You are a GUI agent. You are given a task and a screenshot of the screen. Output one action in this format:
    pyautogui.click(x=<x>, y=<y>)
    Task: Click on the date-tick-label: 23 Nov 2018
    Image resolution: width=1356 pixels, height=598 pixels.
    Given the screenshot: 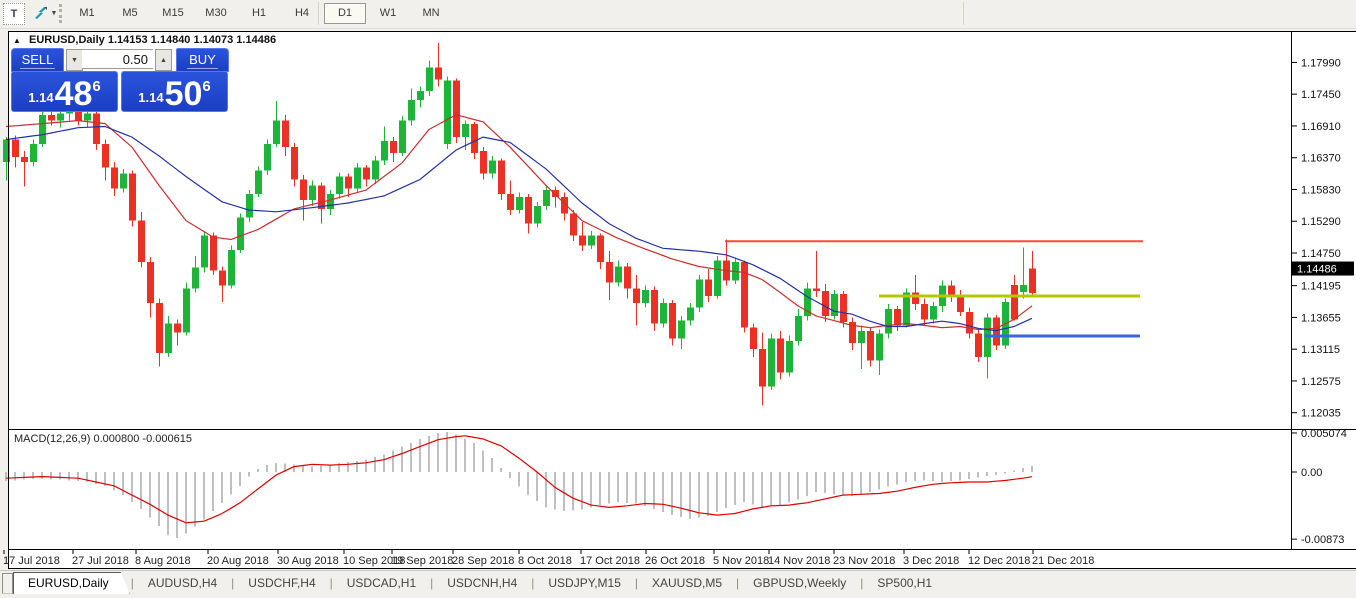 What is the action you would take?
    pyautogui.click(x=864, y=561)
    